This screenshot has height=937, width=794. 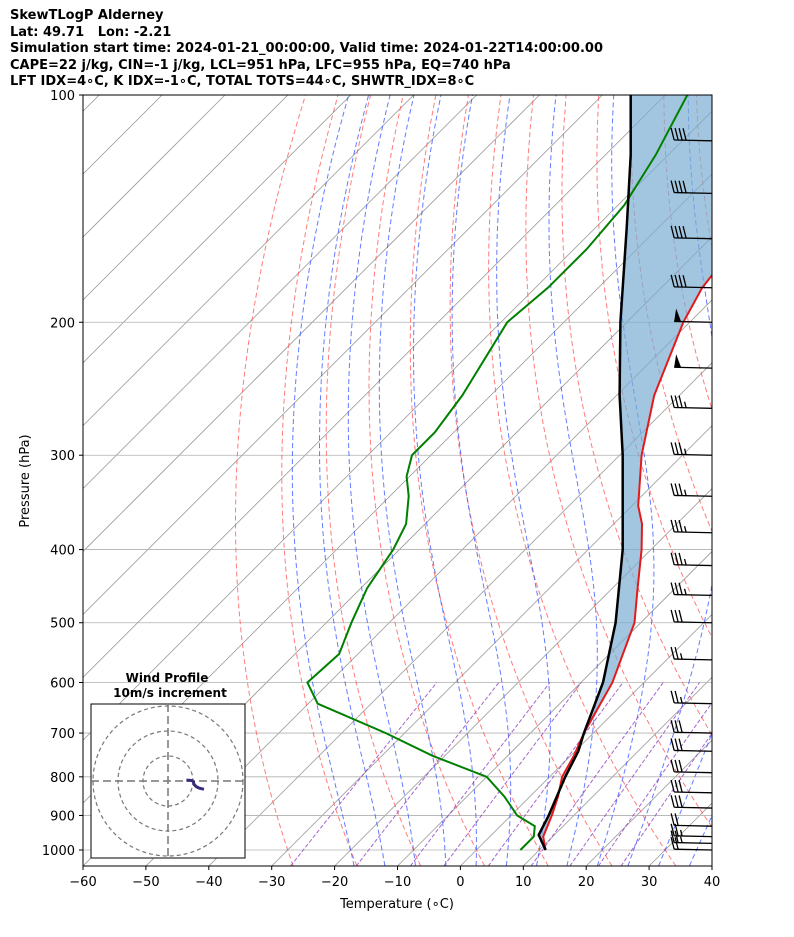 I want to click on x-tick-label: 40, so click(x=712, y=882).